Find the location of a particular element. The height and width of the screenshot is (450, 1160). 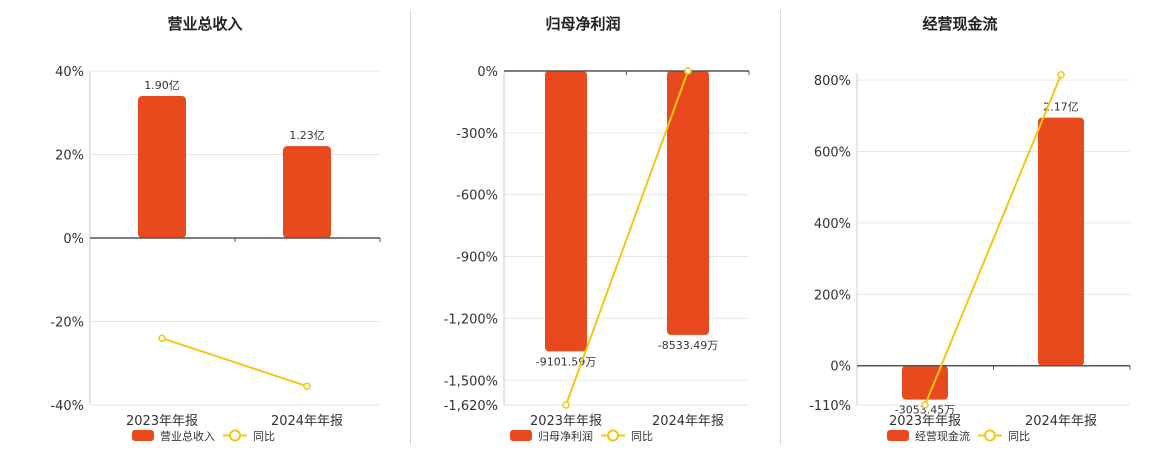

y-tick-label: -1,620% is located at coordinates (471, 406).